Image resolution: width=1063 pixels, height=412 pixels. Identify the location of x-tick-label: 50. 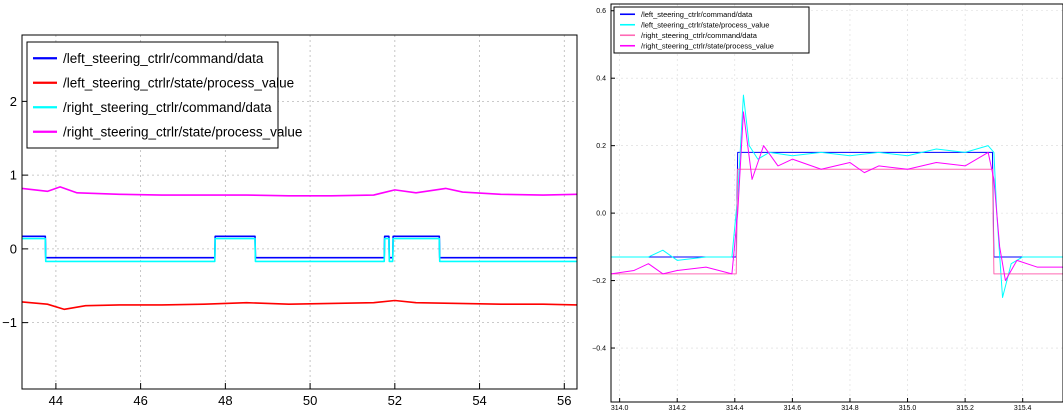
(310, 400).